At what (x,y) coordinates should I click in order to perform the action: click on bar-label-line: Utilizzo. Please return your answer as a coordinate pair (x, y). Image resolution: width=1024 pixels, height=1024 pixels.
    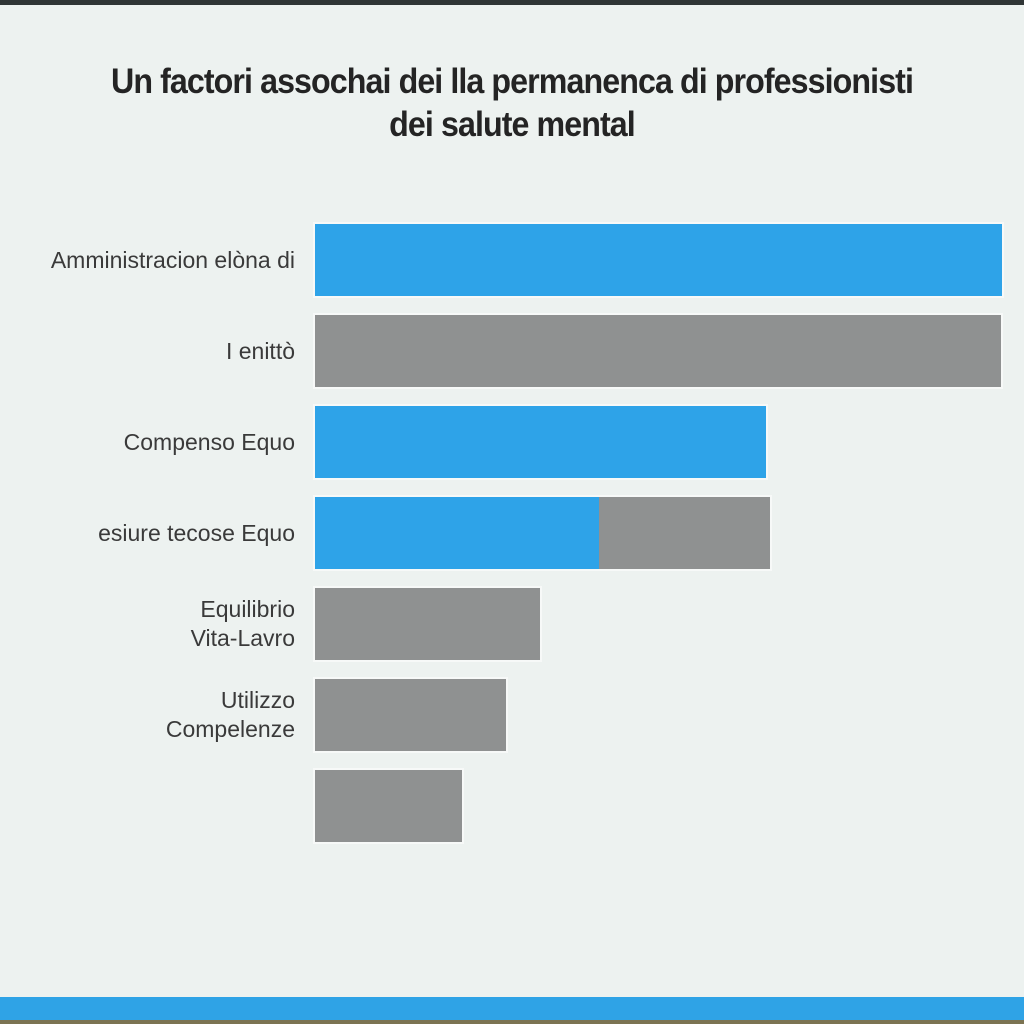
    Looking at the image, I should click on (257, 700).